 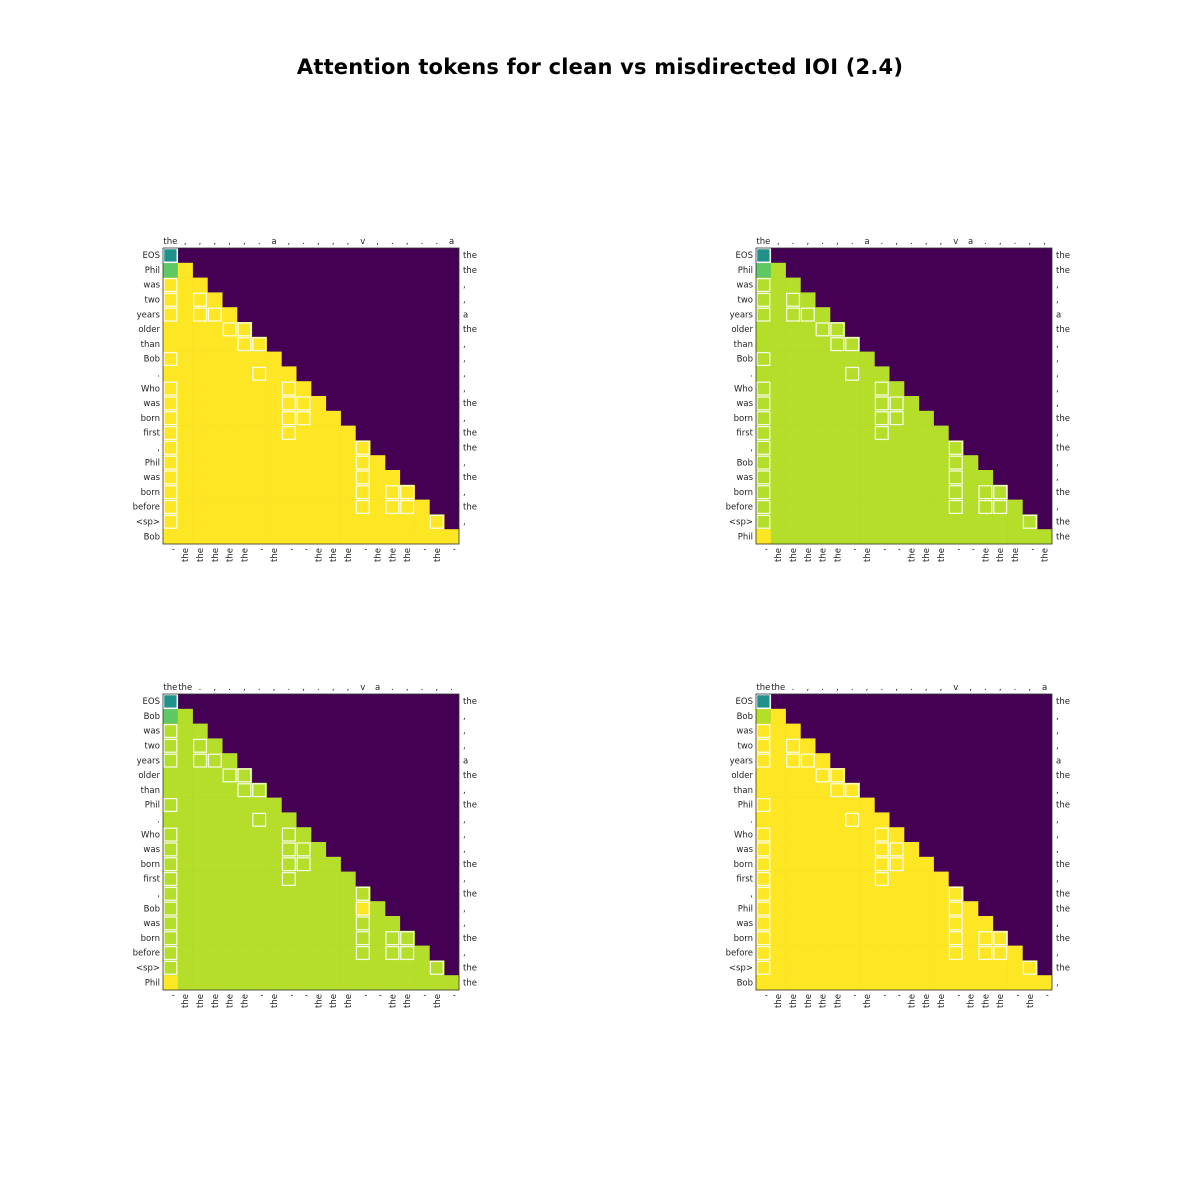 I want to click on row-label: than, so click(x=743, y=791).